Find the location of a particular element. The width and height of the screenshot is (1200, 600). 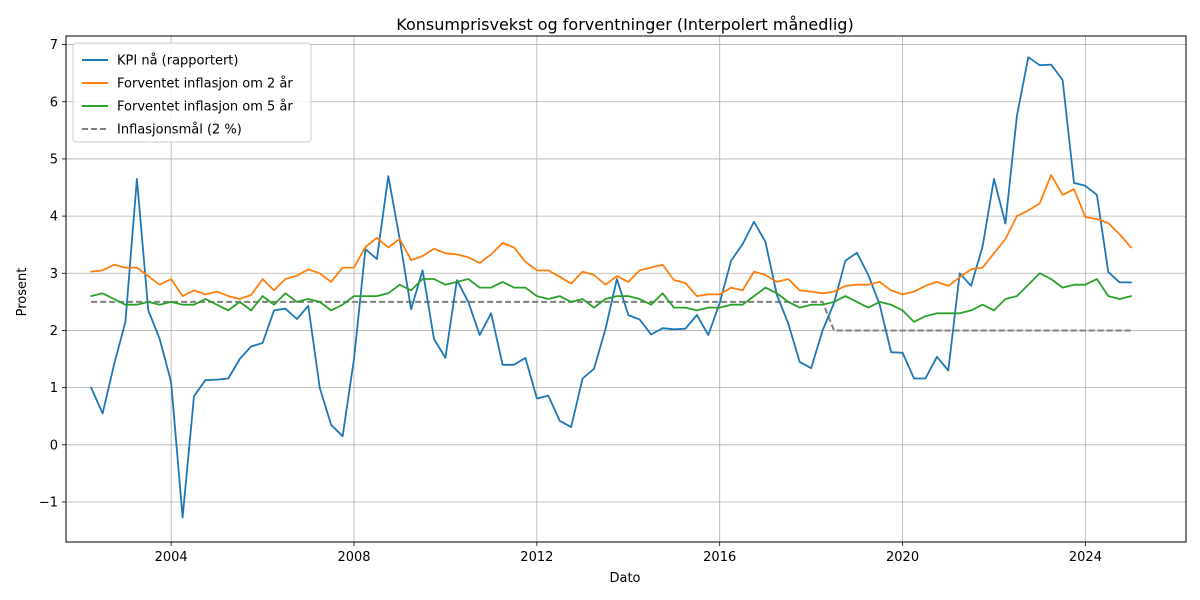

y-tick-label: 3 is located at coordinates (54, 274).